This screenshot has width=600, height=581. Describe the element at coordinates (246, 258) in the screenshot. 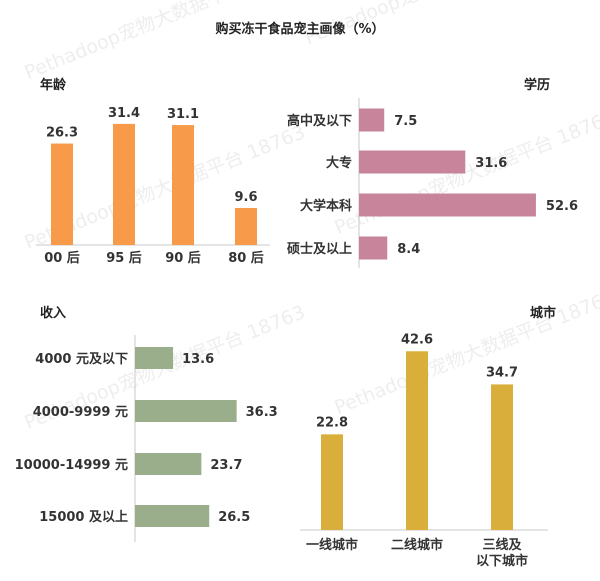

I see `age-category-label: 80 后` at that location.